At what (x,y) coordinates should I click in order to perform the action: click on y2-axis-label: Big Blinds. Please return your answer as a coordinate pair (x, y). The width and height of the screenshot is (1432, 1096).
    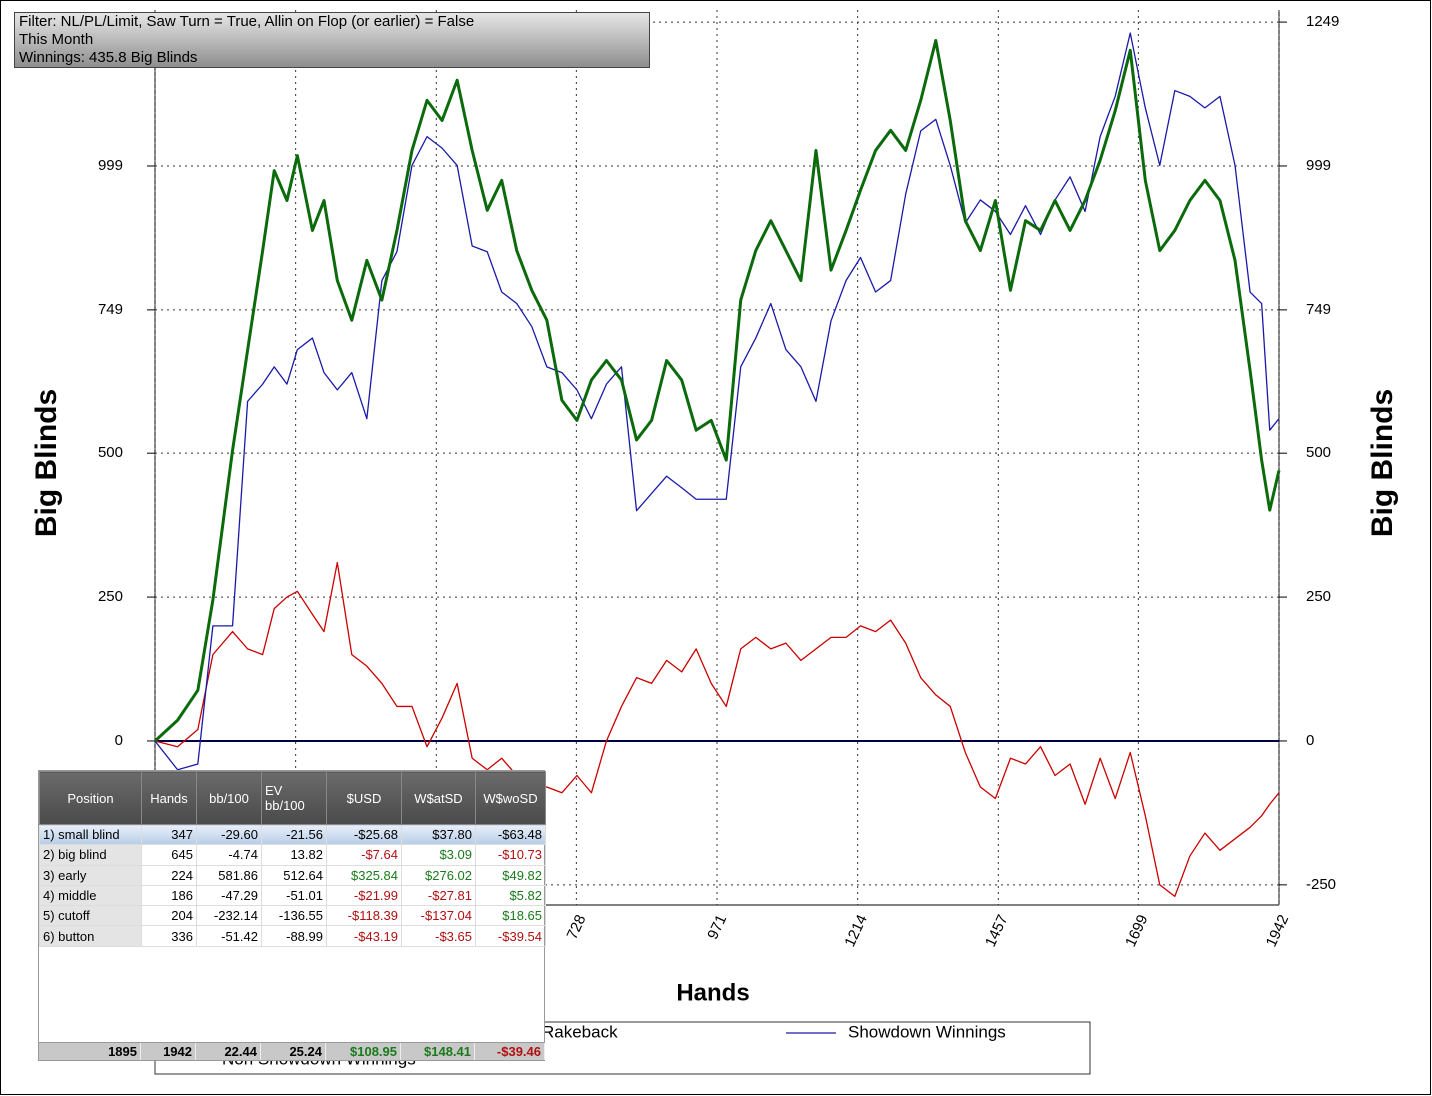
    Looking at the image, I should click on (1382, 463).